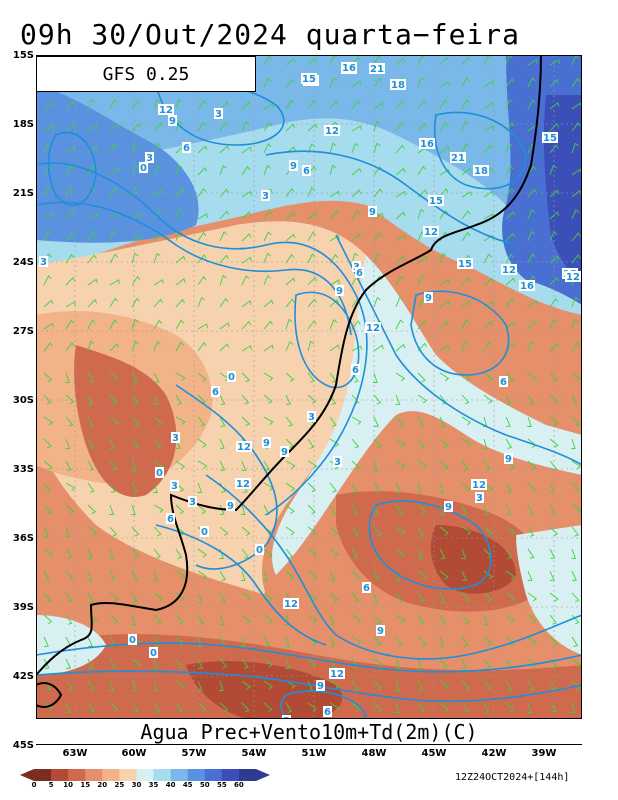 The width and height of the screenshot is (618, 800). I want to click on colorbar-tick-label: 10, so click(68, 785).